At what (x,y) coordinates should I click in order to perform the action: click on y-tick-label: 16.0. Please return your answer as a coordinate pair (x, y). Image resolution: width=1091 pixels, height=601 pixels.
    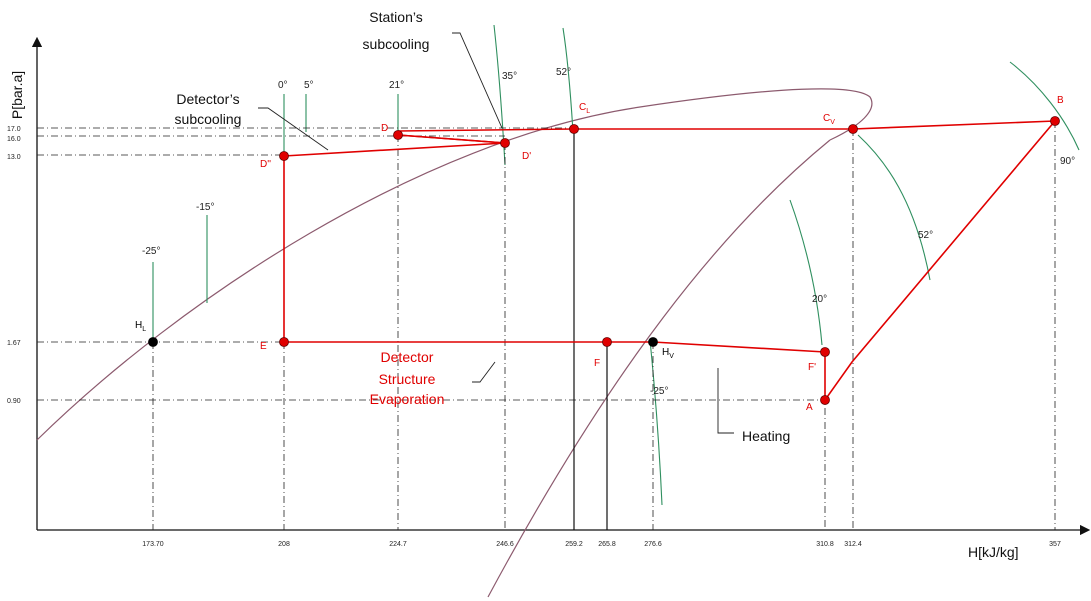
    Looking at the image, I should click on (14, 139).